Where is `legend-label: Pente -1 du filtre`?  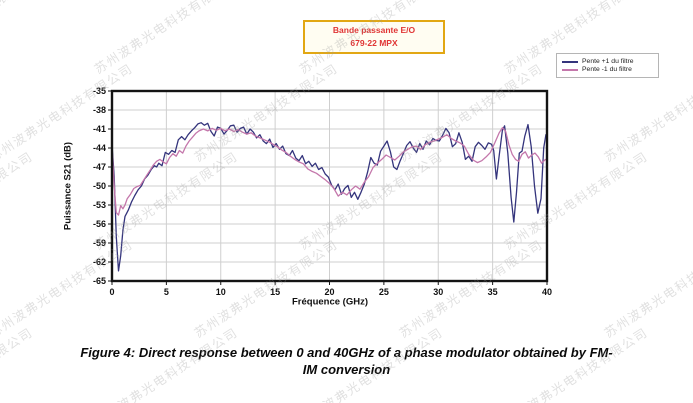 legend-label: Pente -1 du filtre is located at coordinates (607, 69).